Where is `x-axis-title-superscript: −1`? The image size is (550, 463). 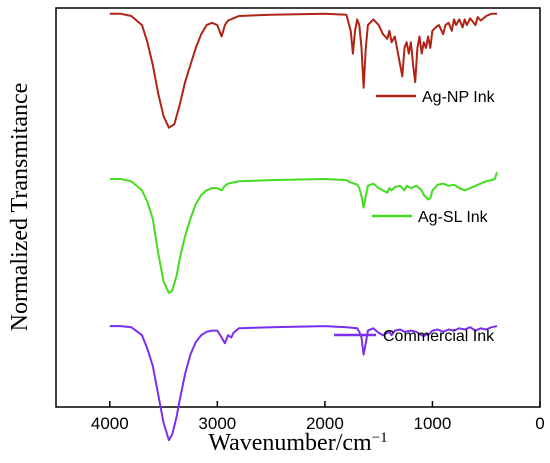
x-axis-title-superscript: −1 is located at coordinates (380, 438).